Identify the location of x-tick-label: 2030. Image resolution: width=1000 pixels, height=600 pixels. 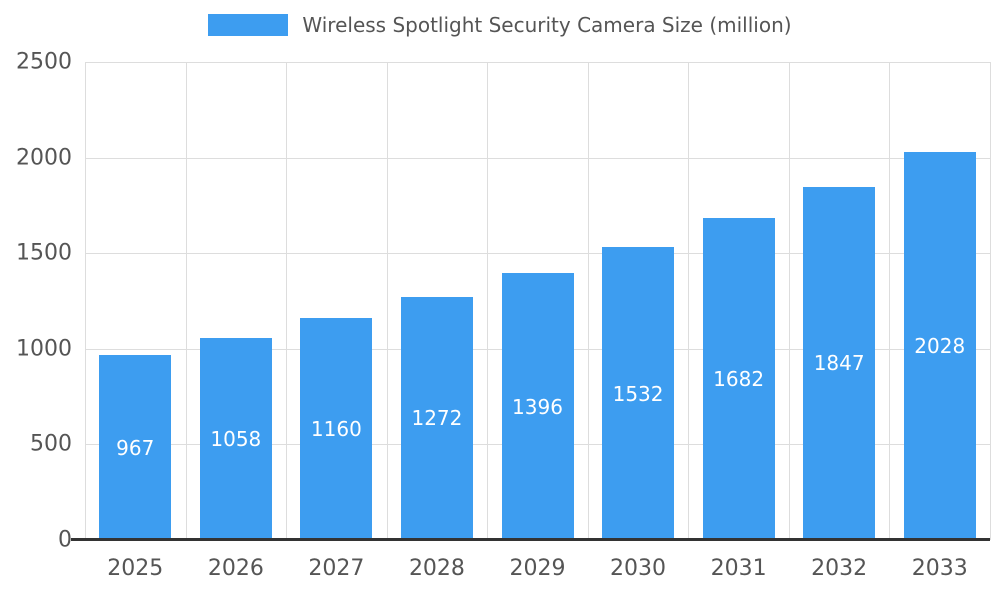
(638, 568).